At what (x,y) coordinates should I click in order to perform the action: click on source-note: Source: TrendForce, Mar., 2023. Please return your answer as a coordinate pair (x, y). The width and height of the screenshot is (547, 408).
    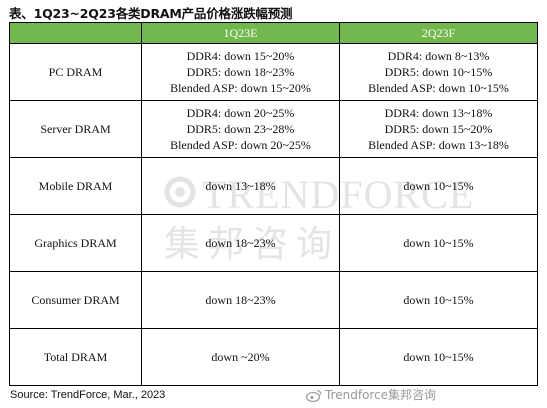
    Looking at the image, I should click on (88, 395).